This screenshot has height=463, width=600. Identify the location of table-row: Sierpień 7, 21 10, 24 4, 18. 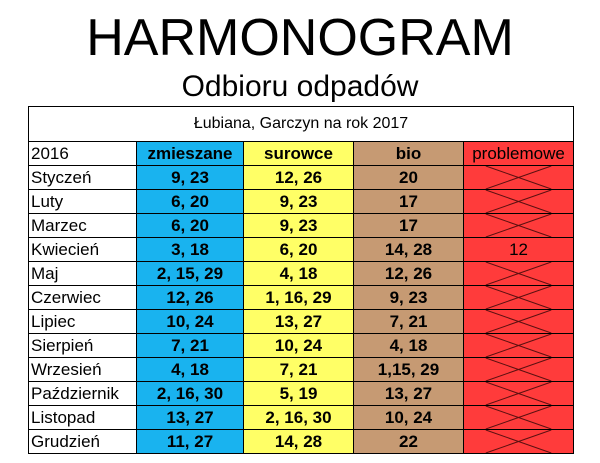
(301, 345).